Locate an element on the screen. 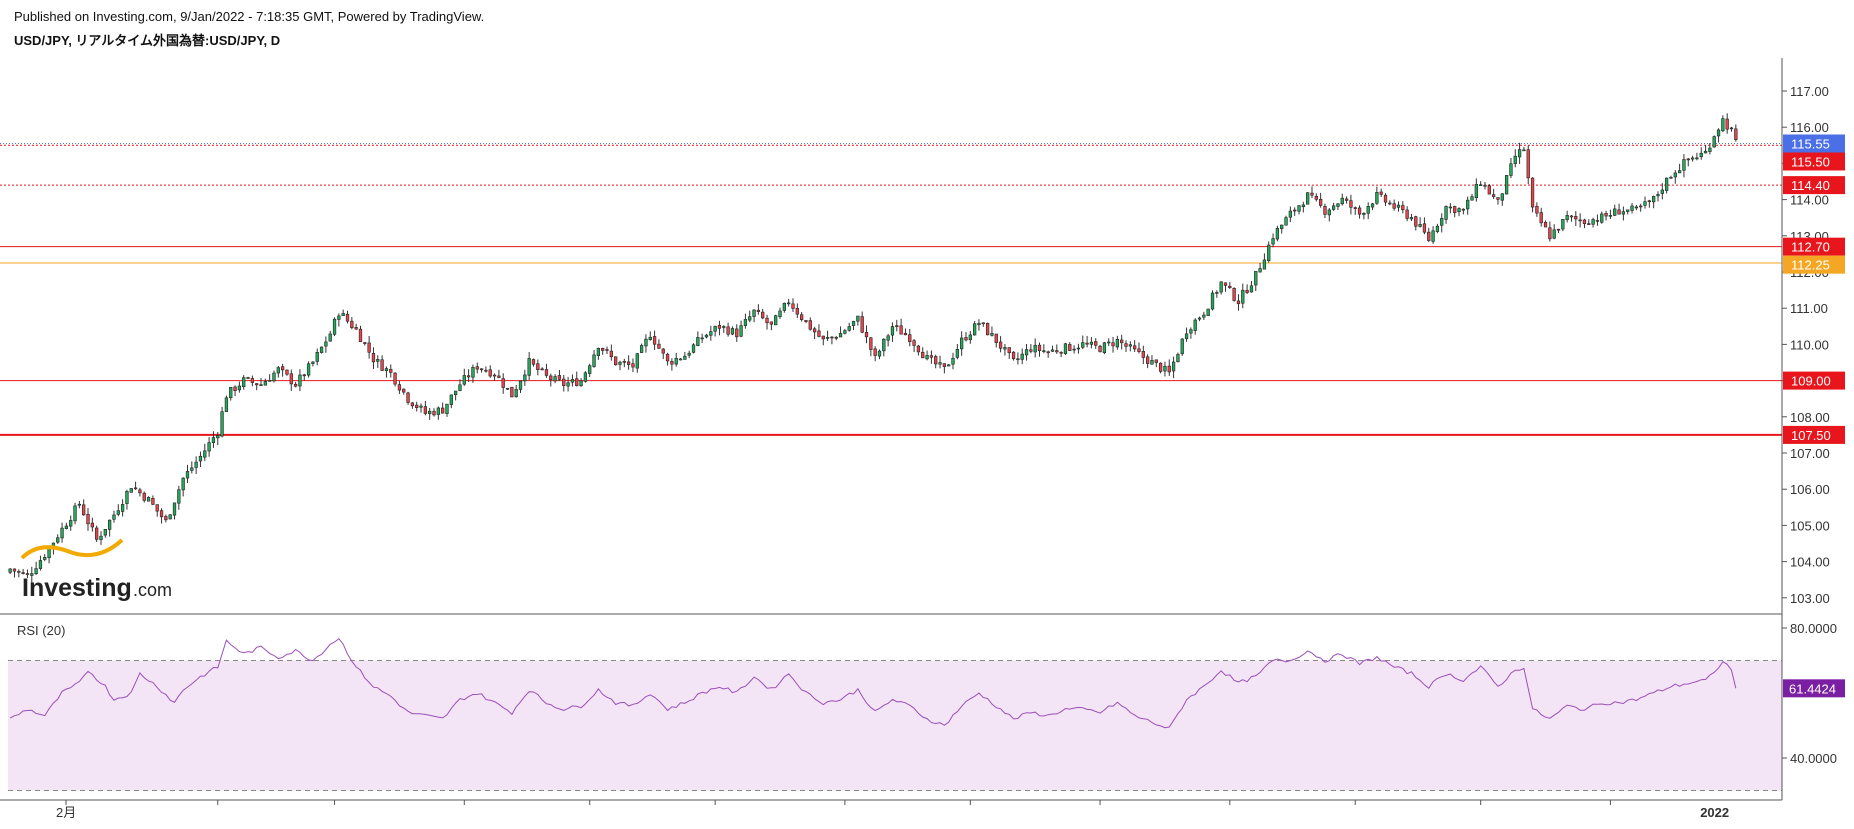  rsi-title: RSI (20) is located at coordinates (41, 630).